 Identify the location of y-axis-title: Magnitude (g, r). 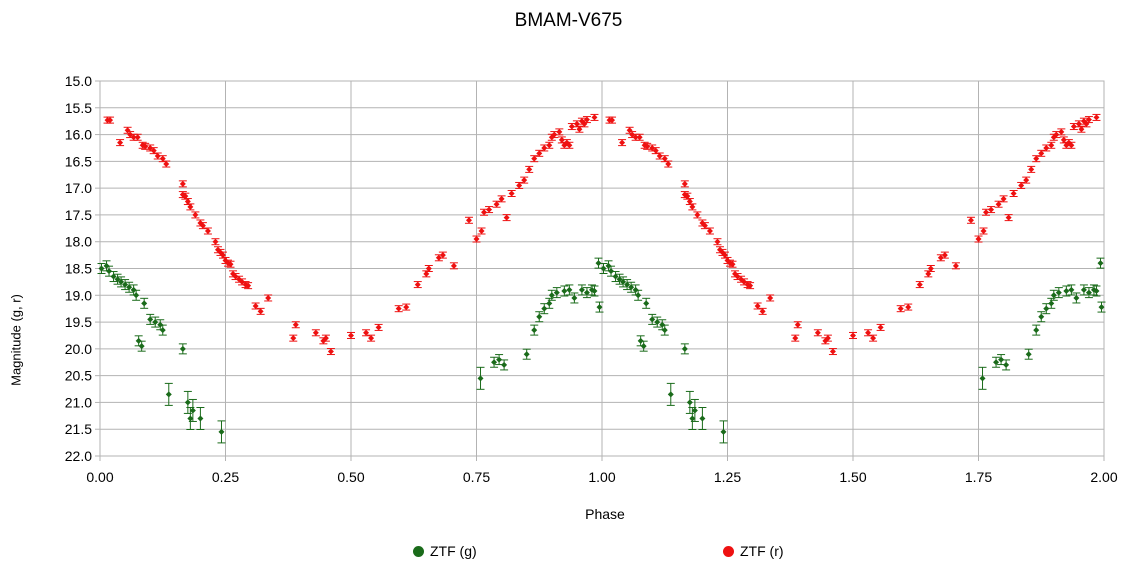
(16, 340).